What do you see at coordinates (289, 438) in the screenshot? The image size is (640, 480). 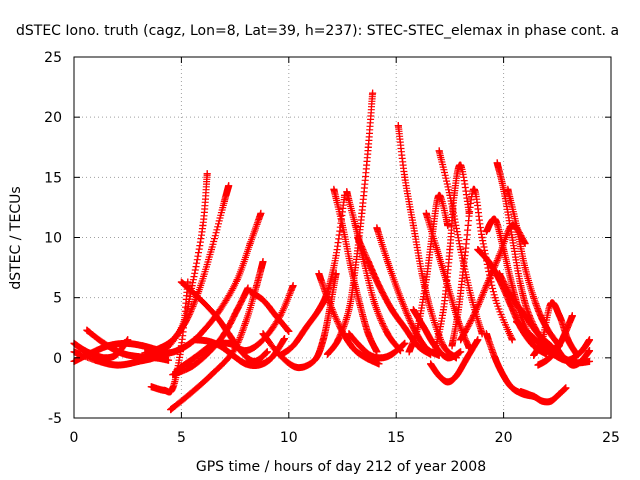 I see `x-tick-label: 10` at bounding box center [289, 438].